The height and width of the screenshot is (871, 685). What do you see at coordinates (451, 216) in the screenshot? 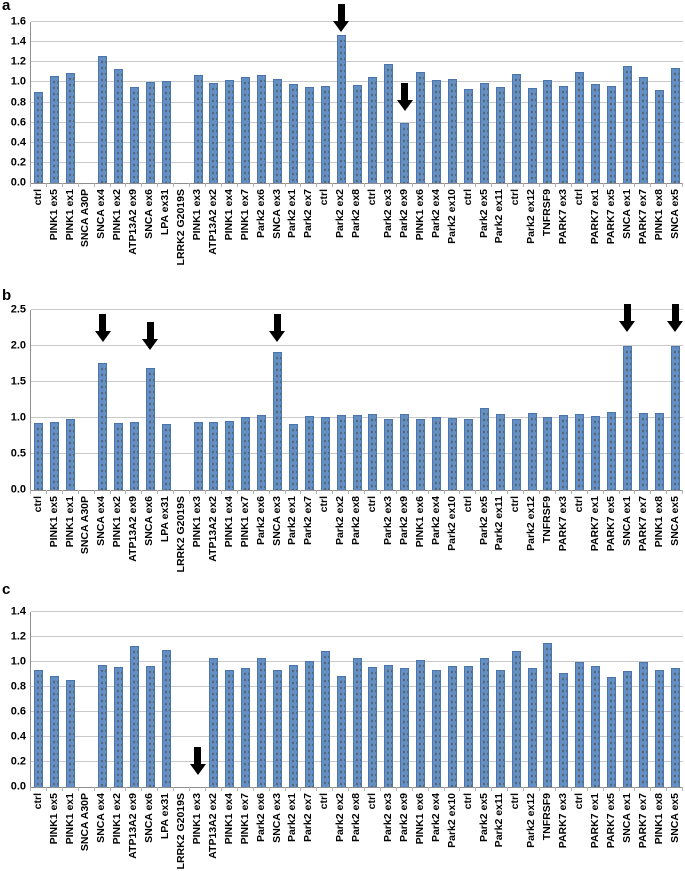
I see `x-axis-label-park2-ex10: Park2 ex10` at bounding box center [451, 216].